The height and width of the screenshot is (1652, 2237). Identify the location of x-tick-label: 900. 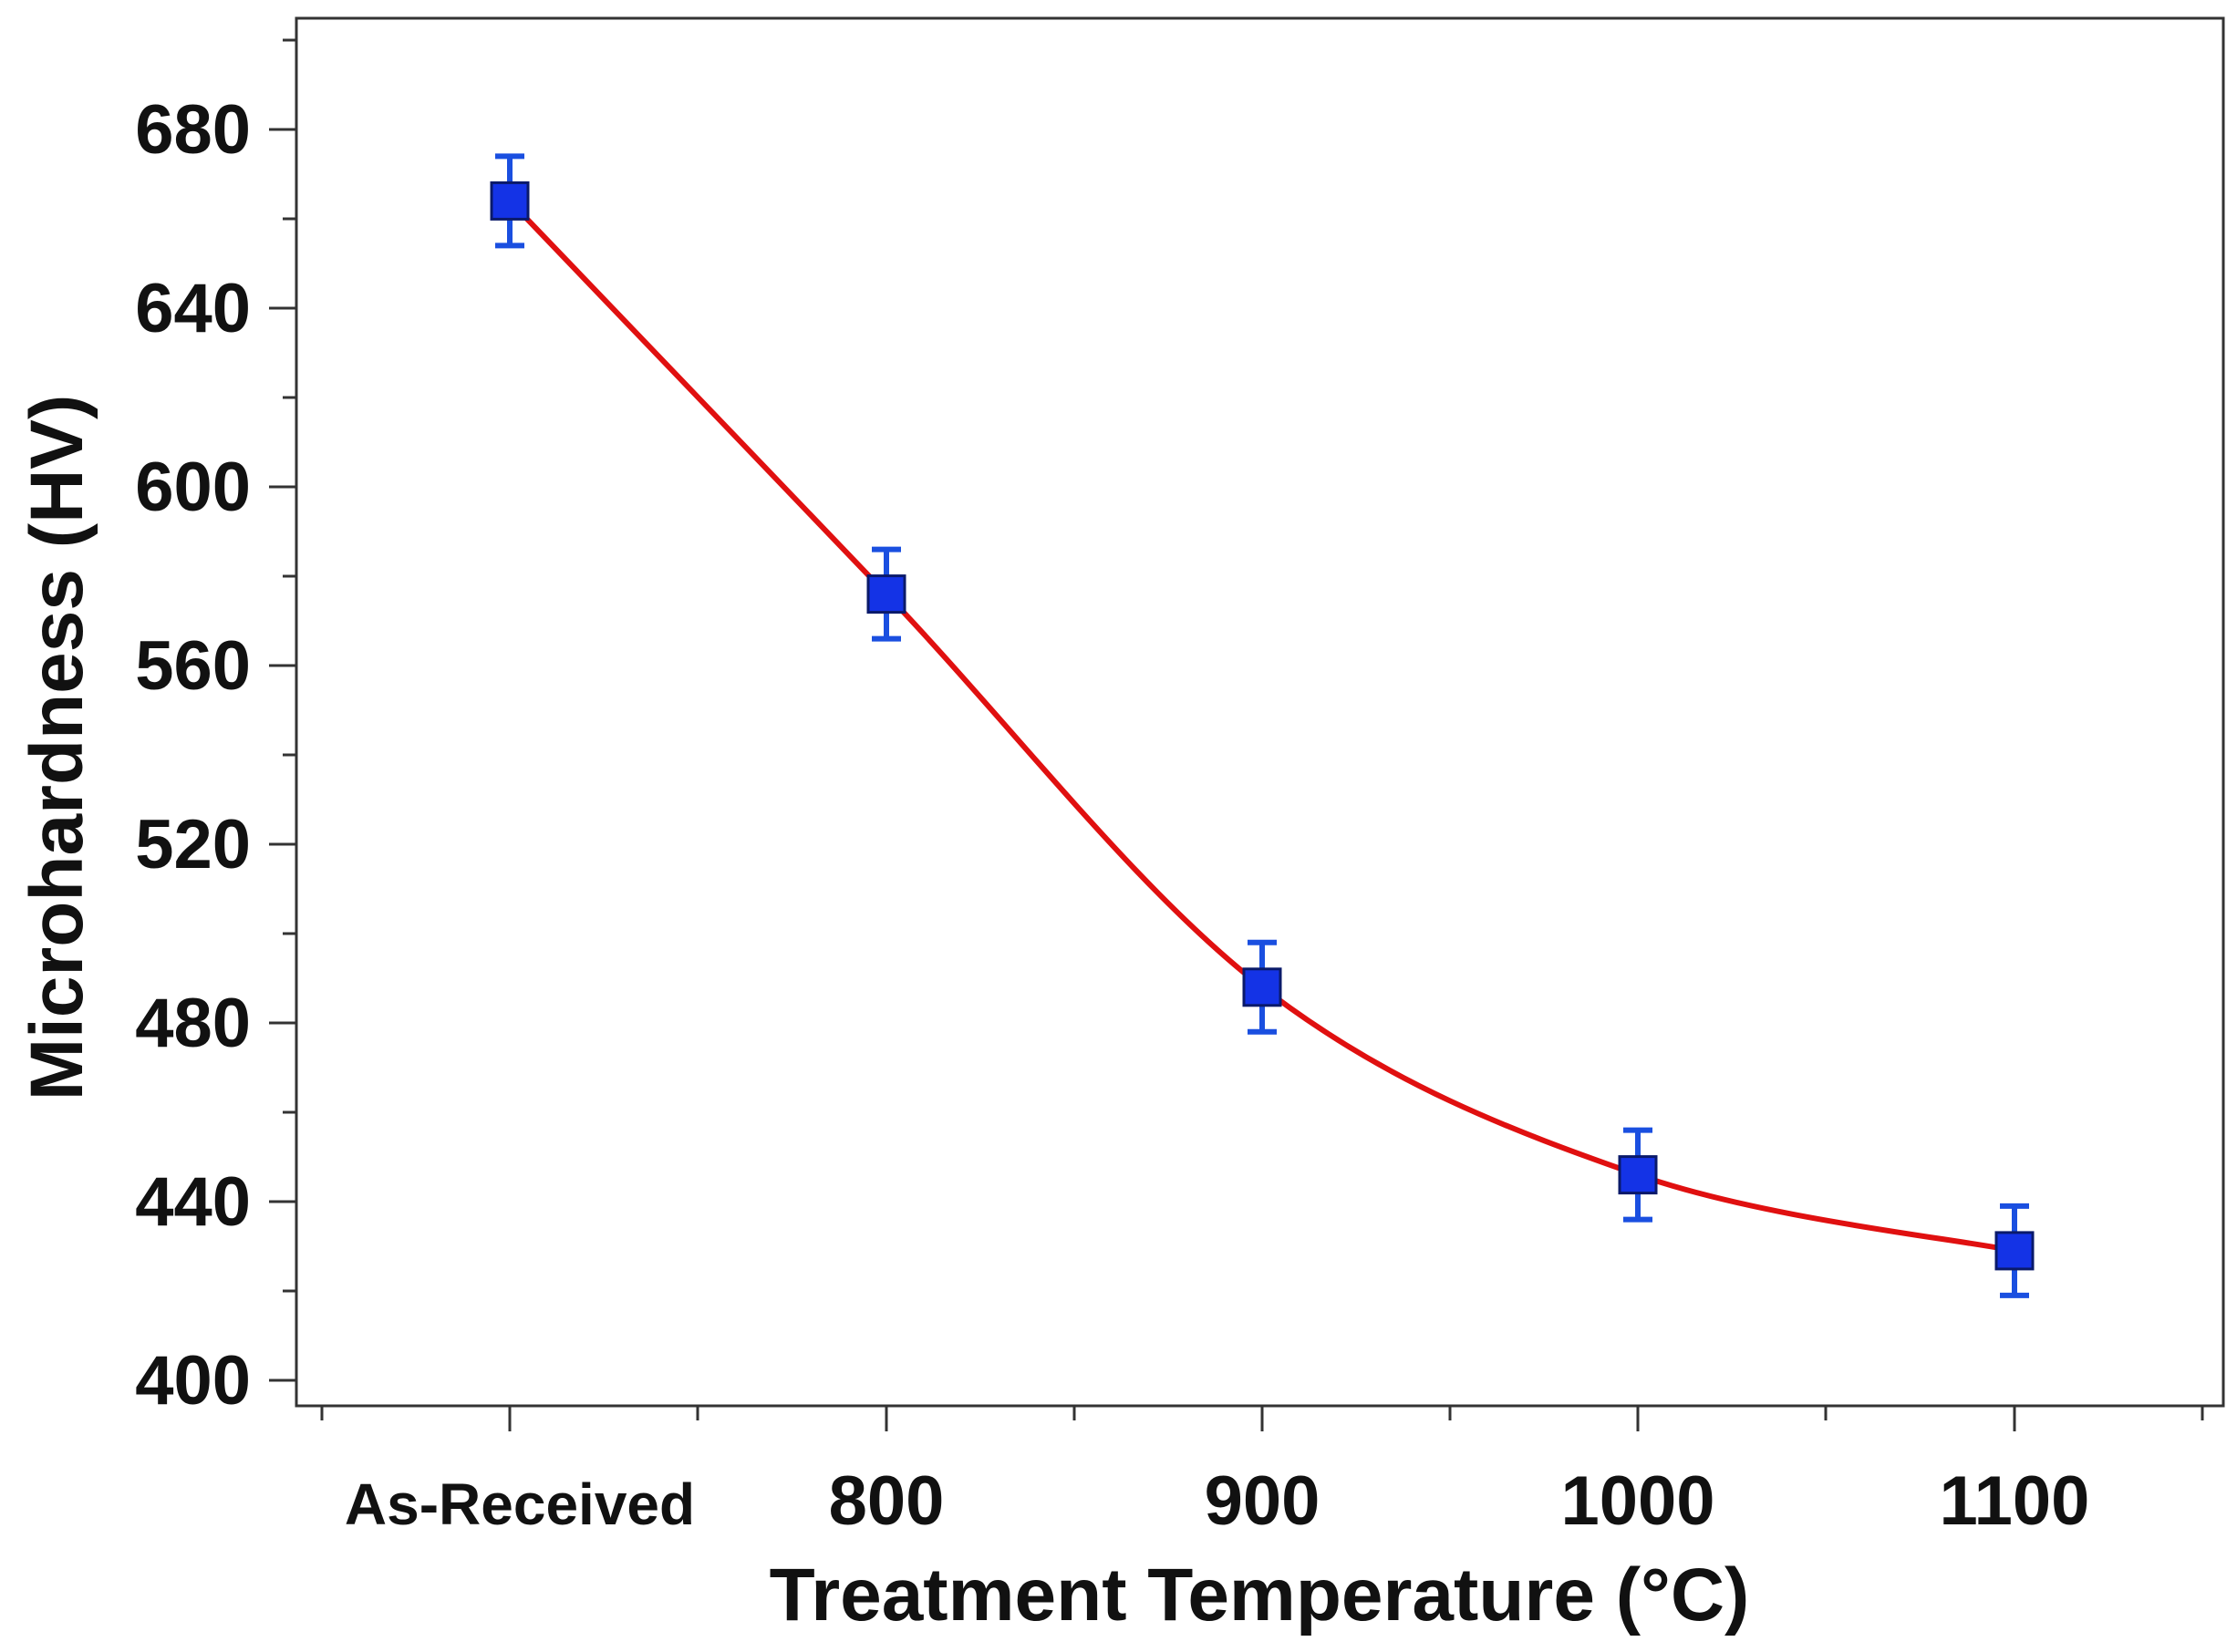
(1262, 1501).